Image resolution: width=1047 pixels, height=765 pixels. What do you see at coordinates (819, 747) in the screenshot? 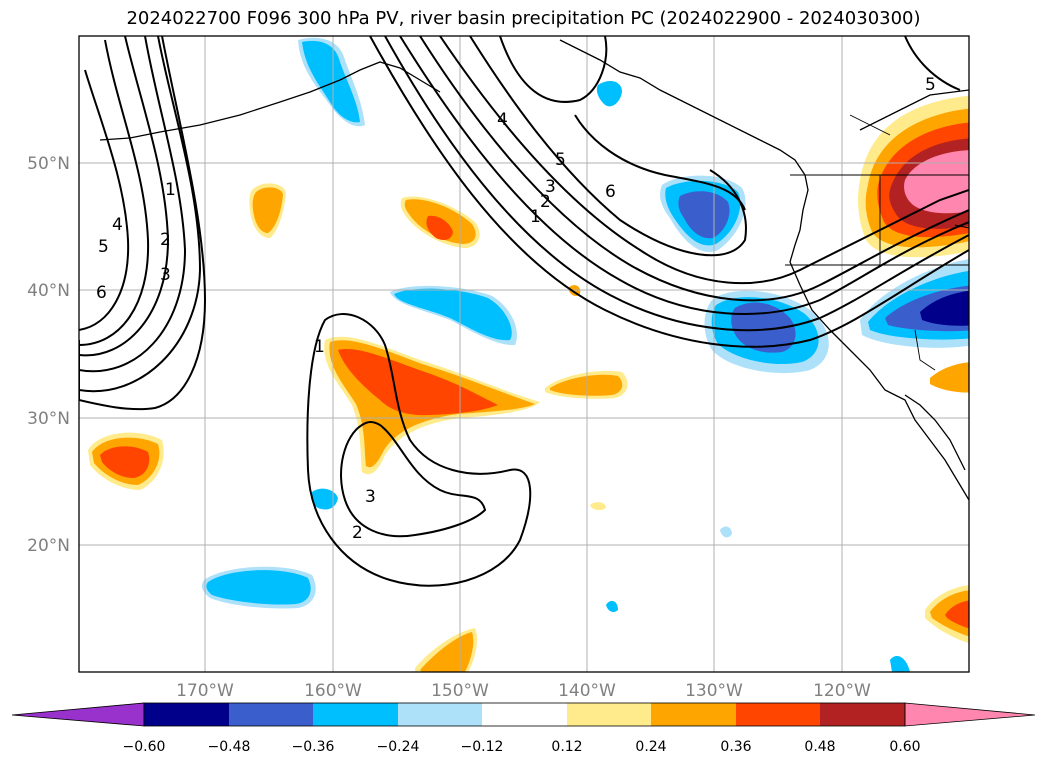
I see `colorbar-tick-label: 0.48` at bounding box center [819, 747].